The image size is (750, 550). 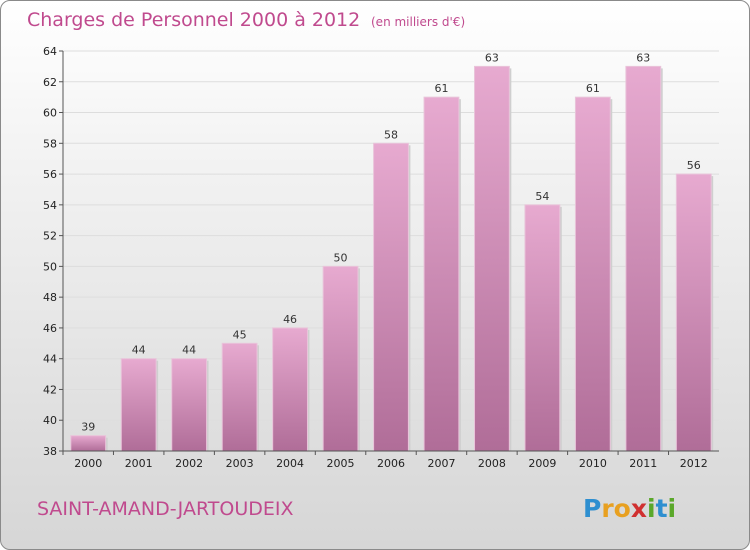 What do you see at coordinates (50, 420) in the screenshot?
I see `y-tick-label: 40` at bounding box center [50, 420].